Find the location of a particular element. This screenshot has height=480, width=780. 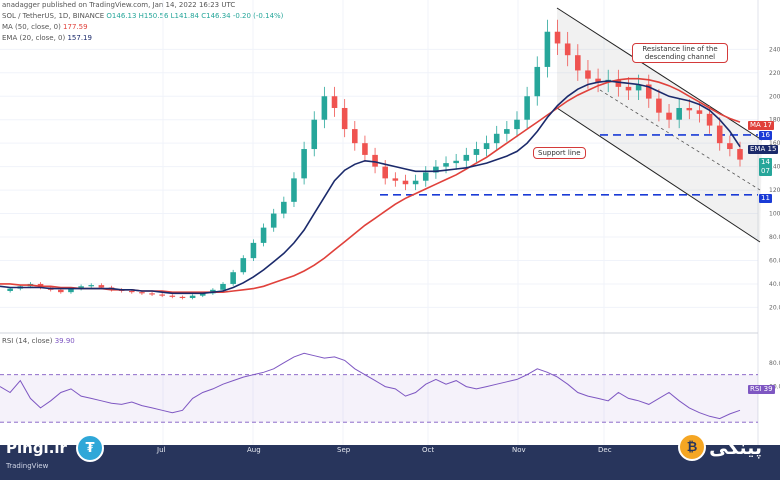

channel-midline is located at coordinates (680, 140).